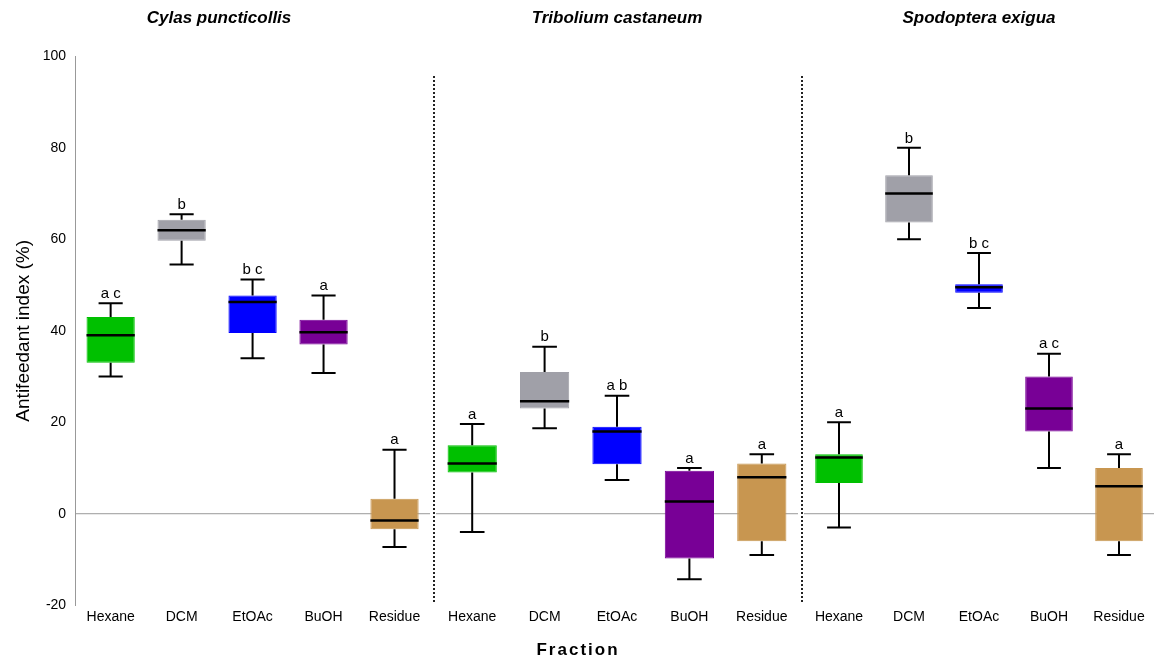 The height and width of the screenshot is (661, 1156). Describe the element at coordinates (58, 421) in the screenshot. I see `y-tick-label: 20` at that location.